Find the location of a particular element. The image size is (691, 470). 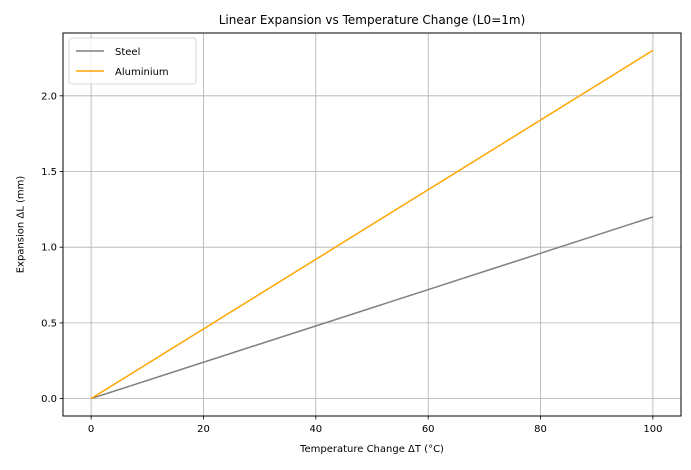

y-tick-label: 1.0 is located at coordinates (49, 248).